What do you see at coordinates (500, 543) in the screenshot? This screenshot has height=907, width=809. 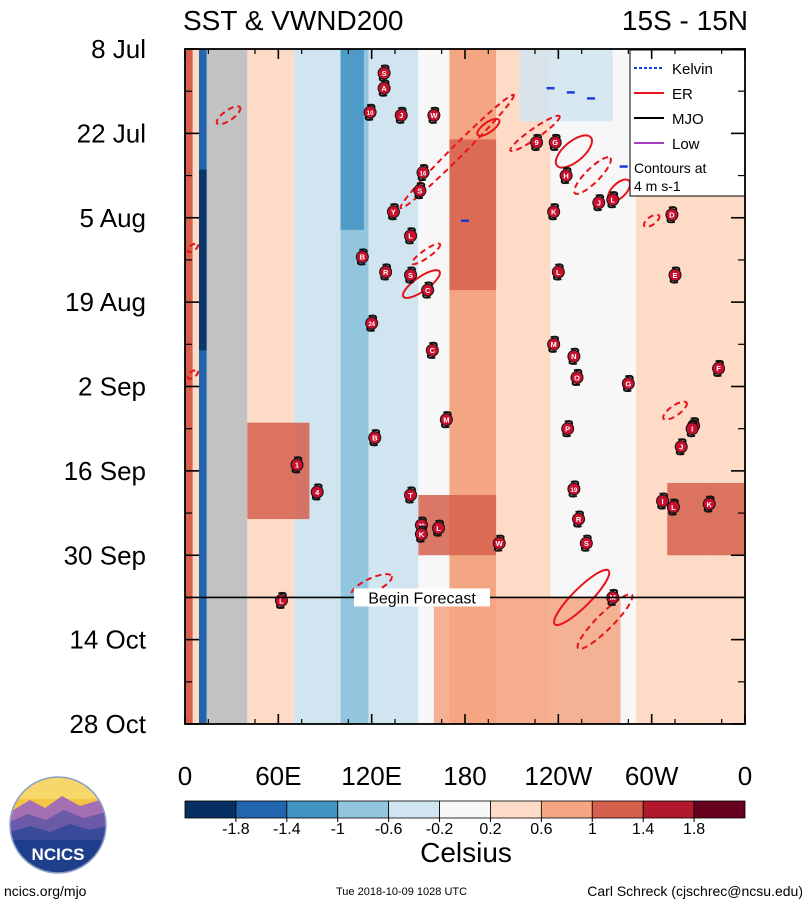 I see `storm-label: W` at bounding box center [500, 543].